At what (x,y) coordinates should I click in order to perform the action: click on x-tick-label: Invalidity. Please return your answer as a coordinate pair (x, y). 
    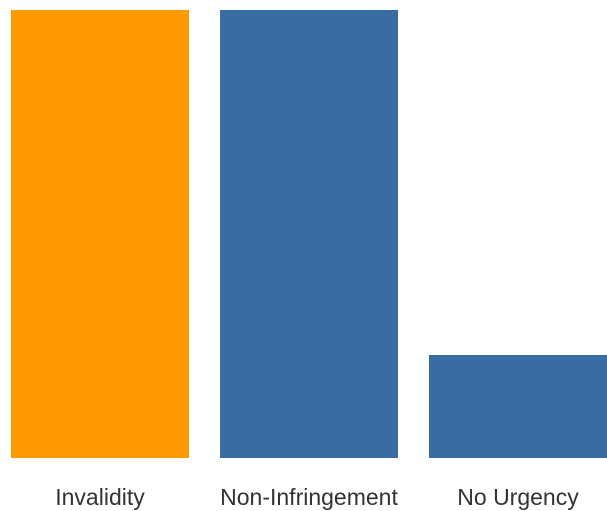
    Looking at the image, I should click on (100, 497).